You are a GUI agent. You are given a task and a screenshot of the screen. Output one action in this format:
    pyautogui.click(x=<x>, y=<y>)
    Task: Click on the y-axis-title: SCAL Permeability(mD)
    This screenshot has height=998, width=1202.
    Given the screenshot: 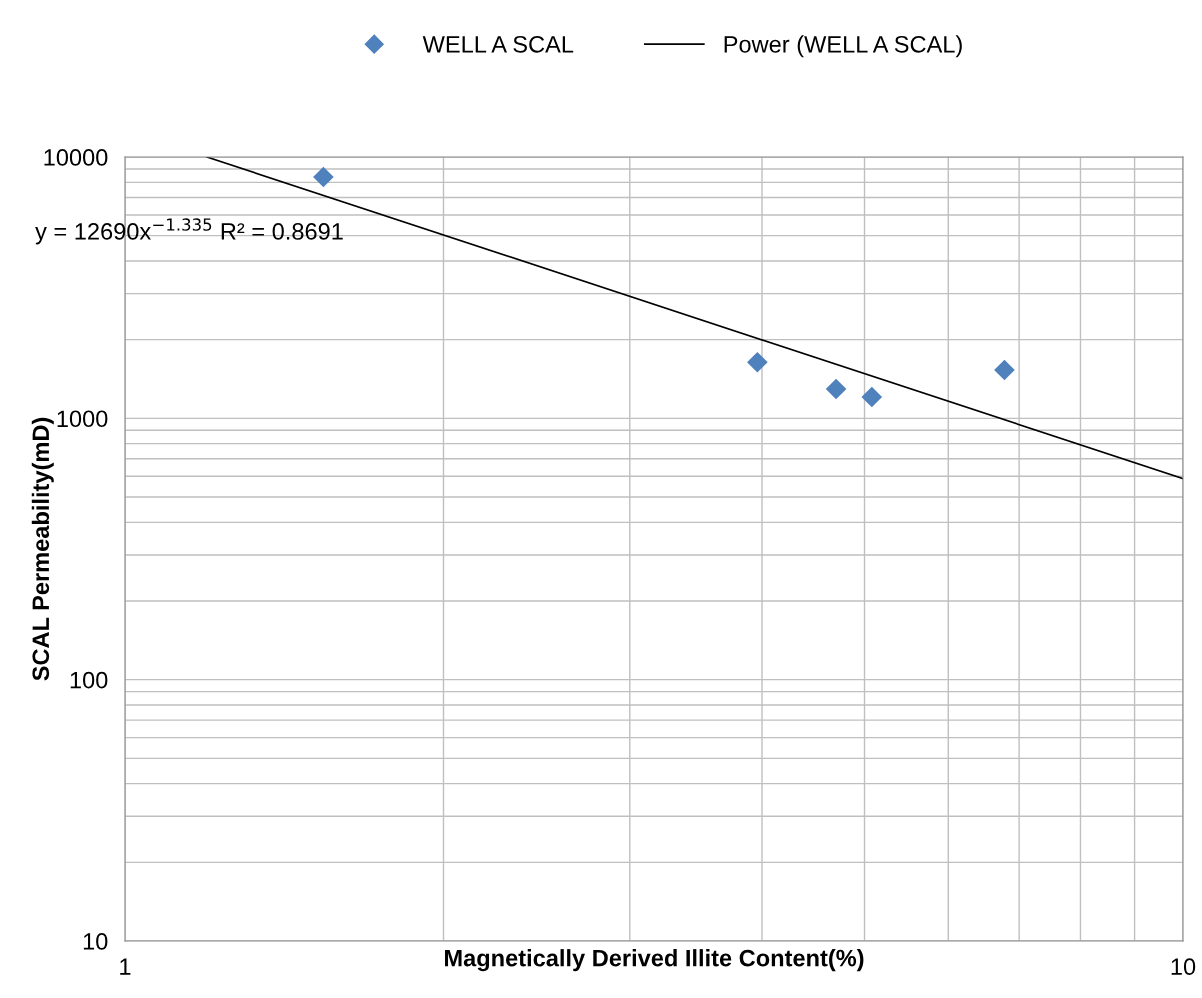 What is the action you would take?
    pyautogui.click(x=42, y=549)
    